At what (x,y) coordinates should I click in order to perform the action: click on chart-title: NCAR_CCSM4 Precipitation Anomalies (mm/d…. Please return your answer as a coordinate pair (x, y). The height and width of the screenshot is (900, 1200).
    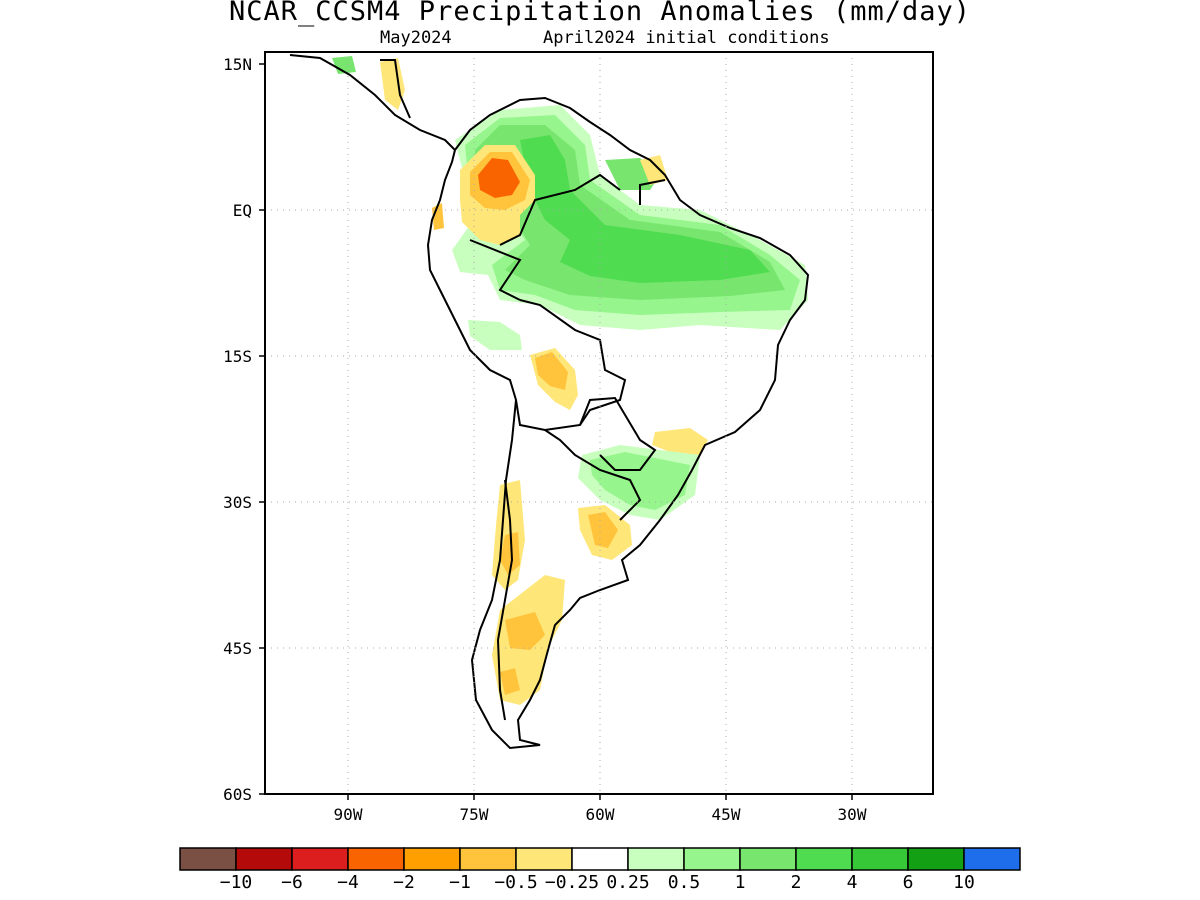
    Looking at the image, I should click on (600, 13).